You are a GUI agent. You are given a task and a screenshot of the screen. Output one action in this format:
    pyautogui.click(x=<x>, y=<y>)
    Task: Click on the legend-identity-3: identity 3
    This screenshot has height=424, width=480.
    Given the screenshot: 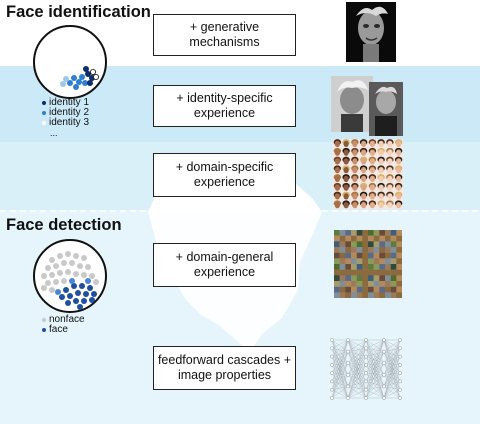 What is the action you would take?
    pyautogui.click(x=65, y=123)
    